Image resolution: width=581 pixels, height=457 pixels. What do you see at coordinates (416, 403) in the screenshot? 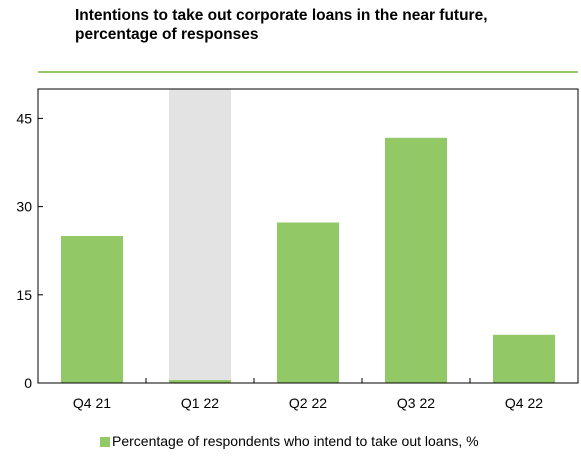
I see `x-tick-label: Q3 22` at bounding box center [416, 403].